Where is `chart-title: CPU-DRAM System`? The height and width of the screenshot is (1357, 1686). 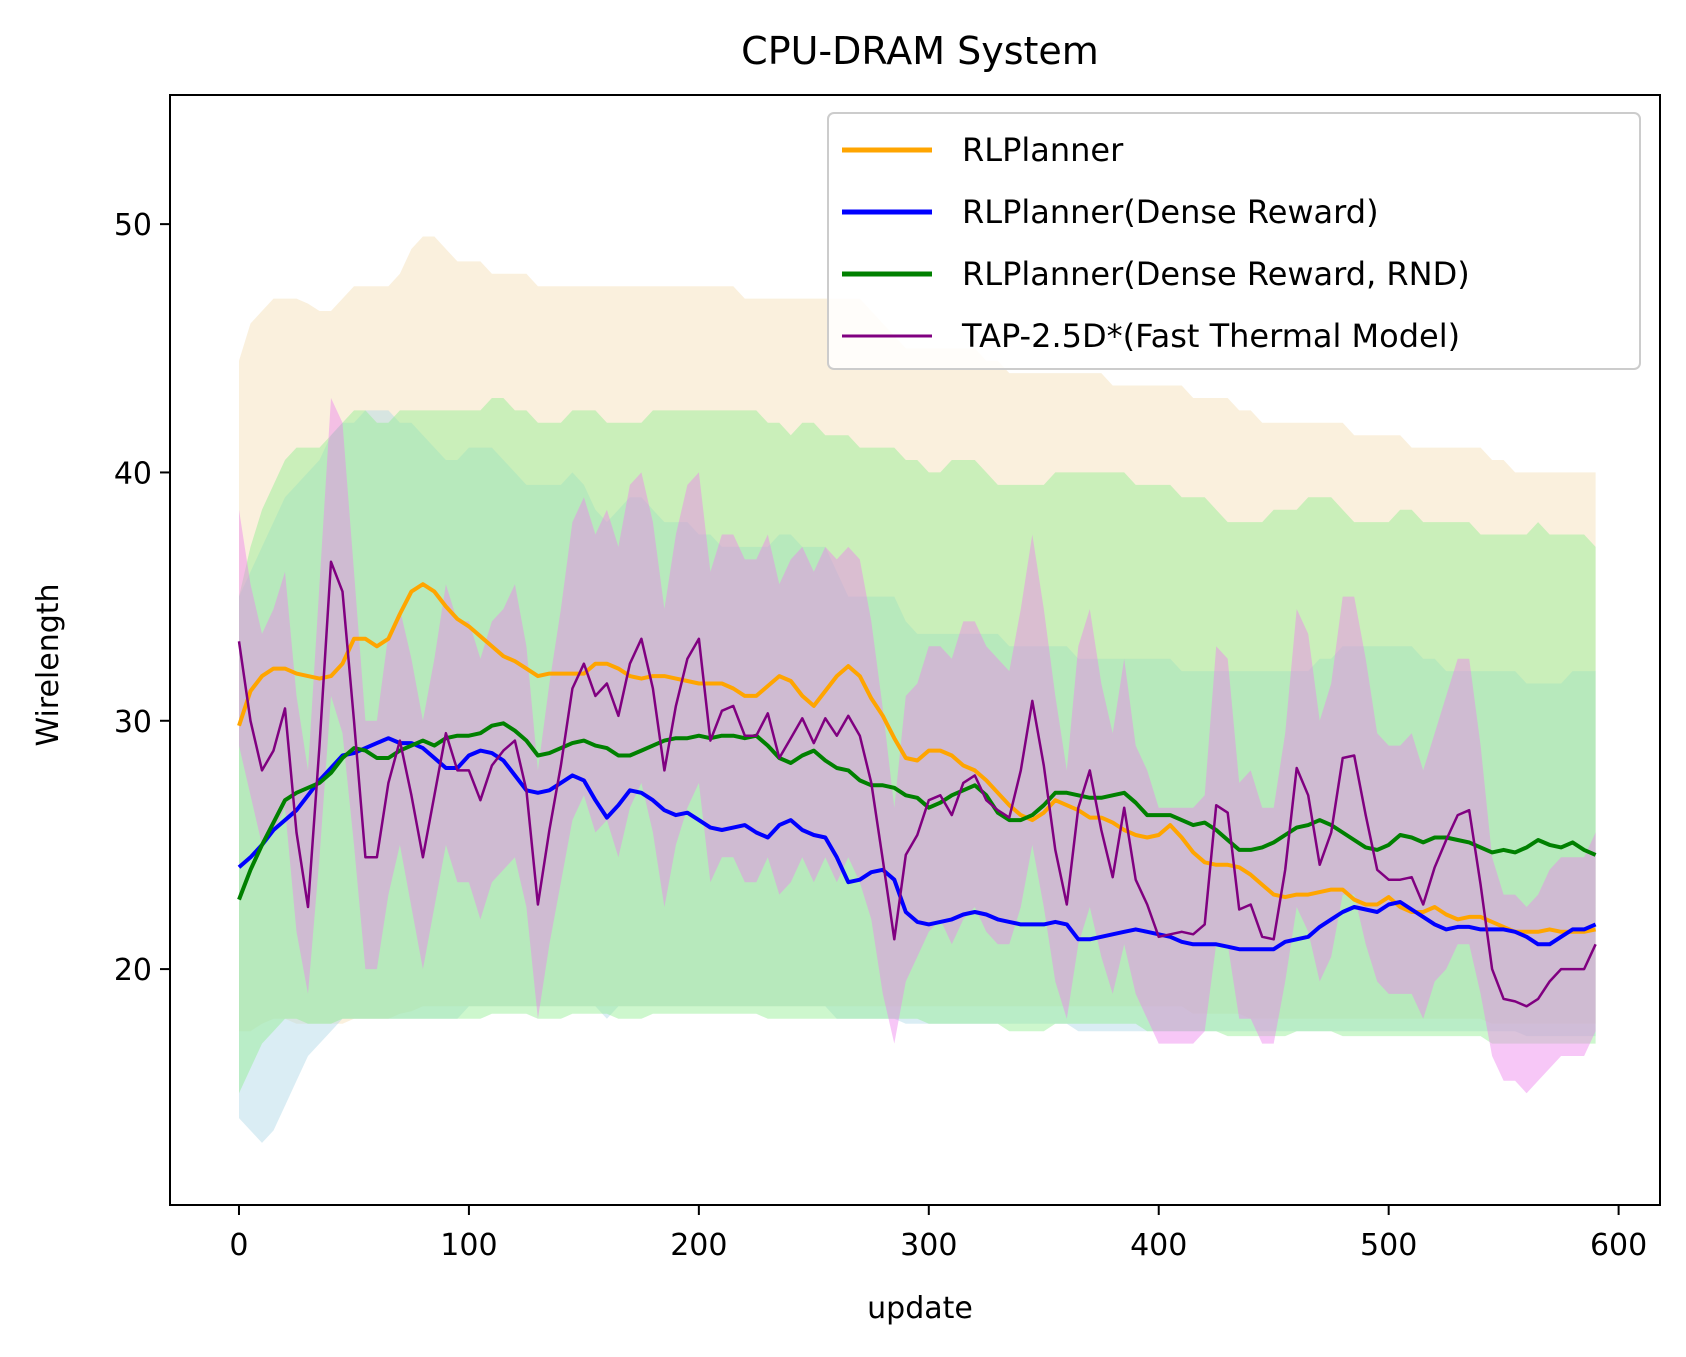
chart-title: CPU-DRAM System is located at coordinates (920, 51).